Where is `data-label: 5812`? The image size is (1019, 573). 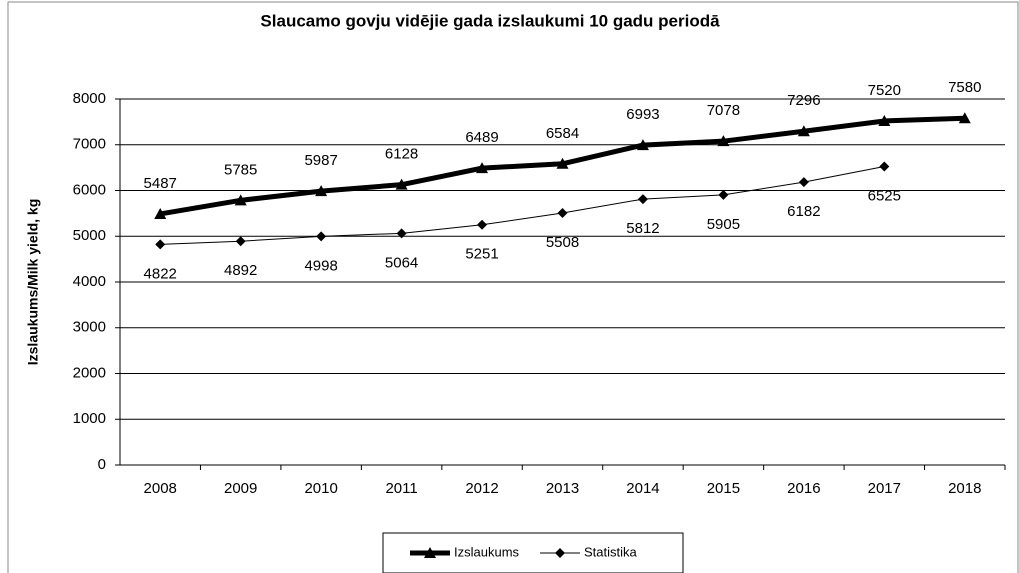
data-label: 5812 is located at coordinates (642, 228).